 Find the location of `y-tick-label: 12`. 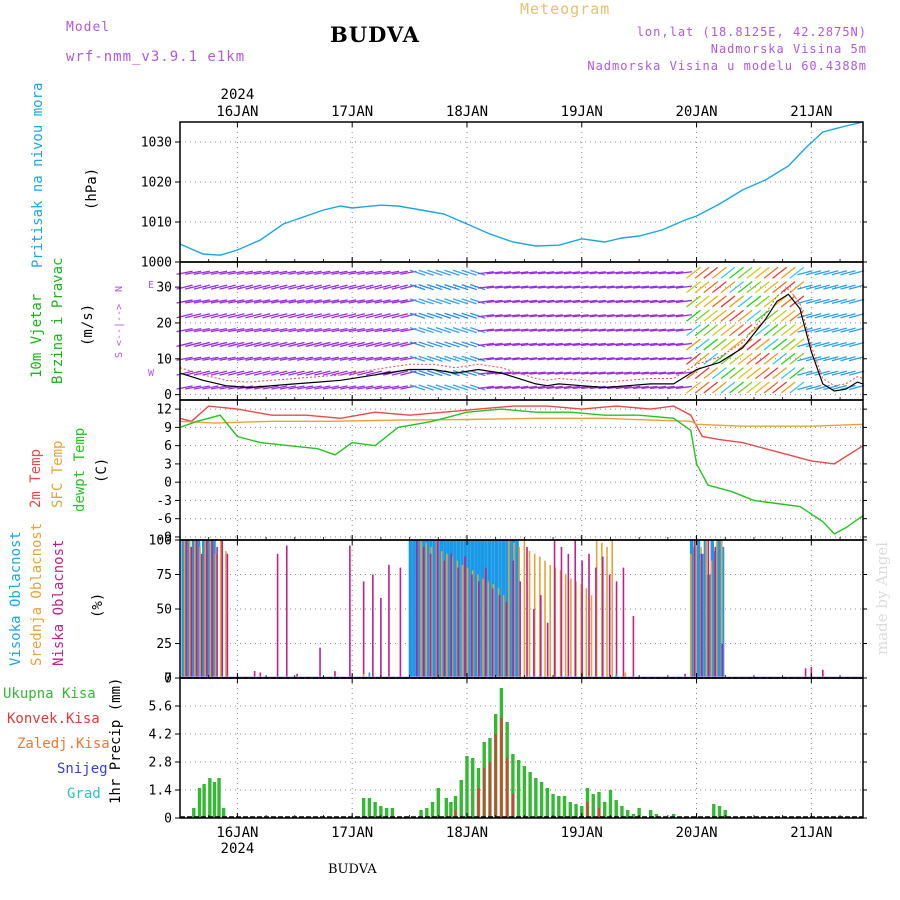

y-tick-label: 12 is located at coordinates (164, 410).